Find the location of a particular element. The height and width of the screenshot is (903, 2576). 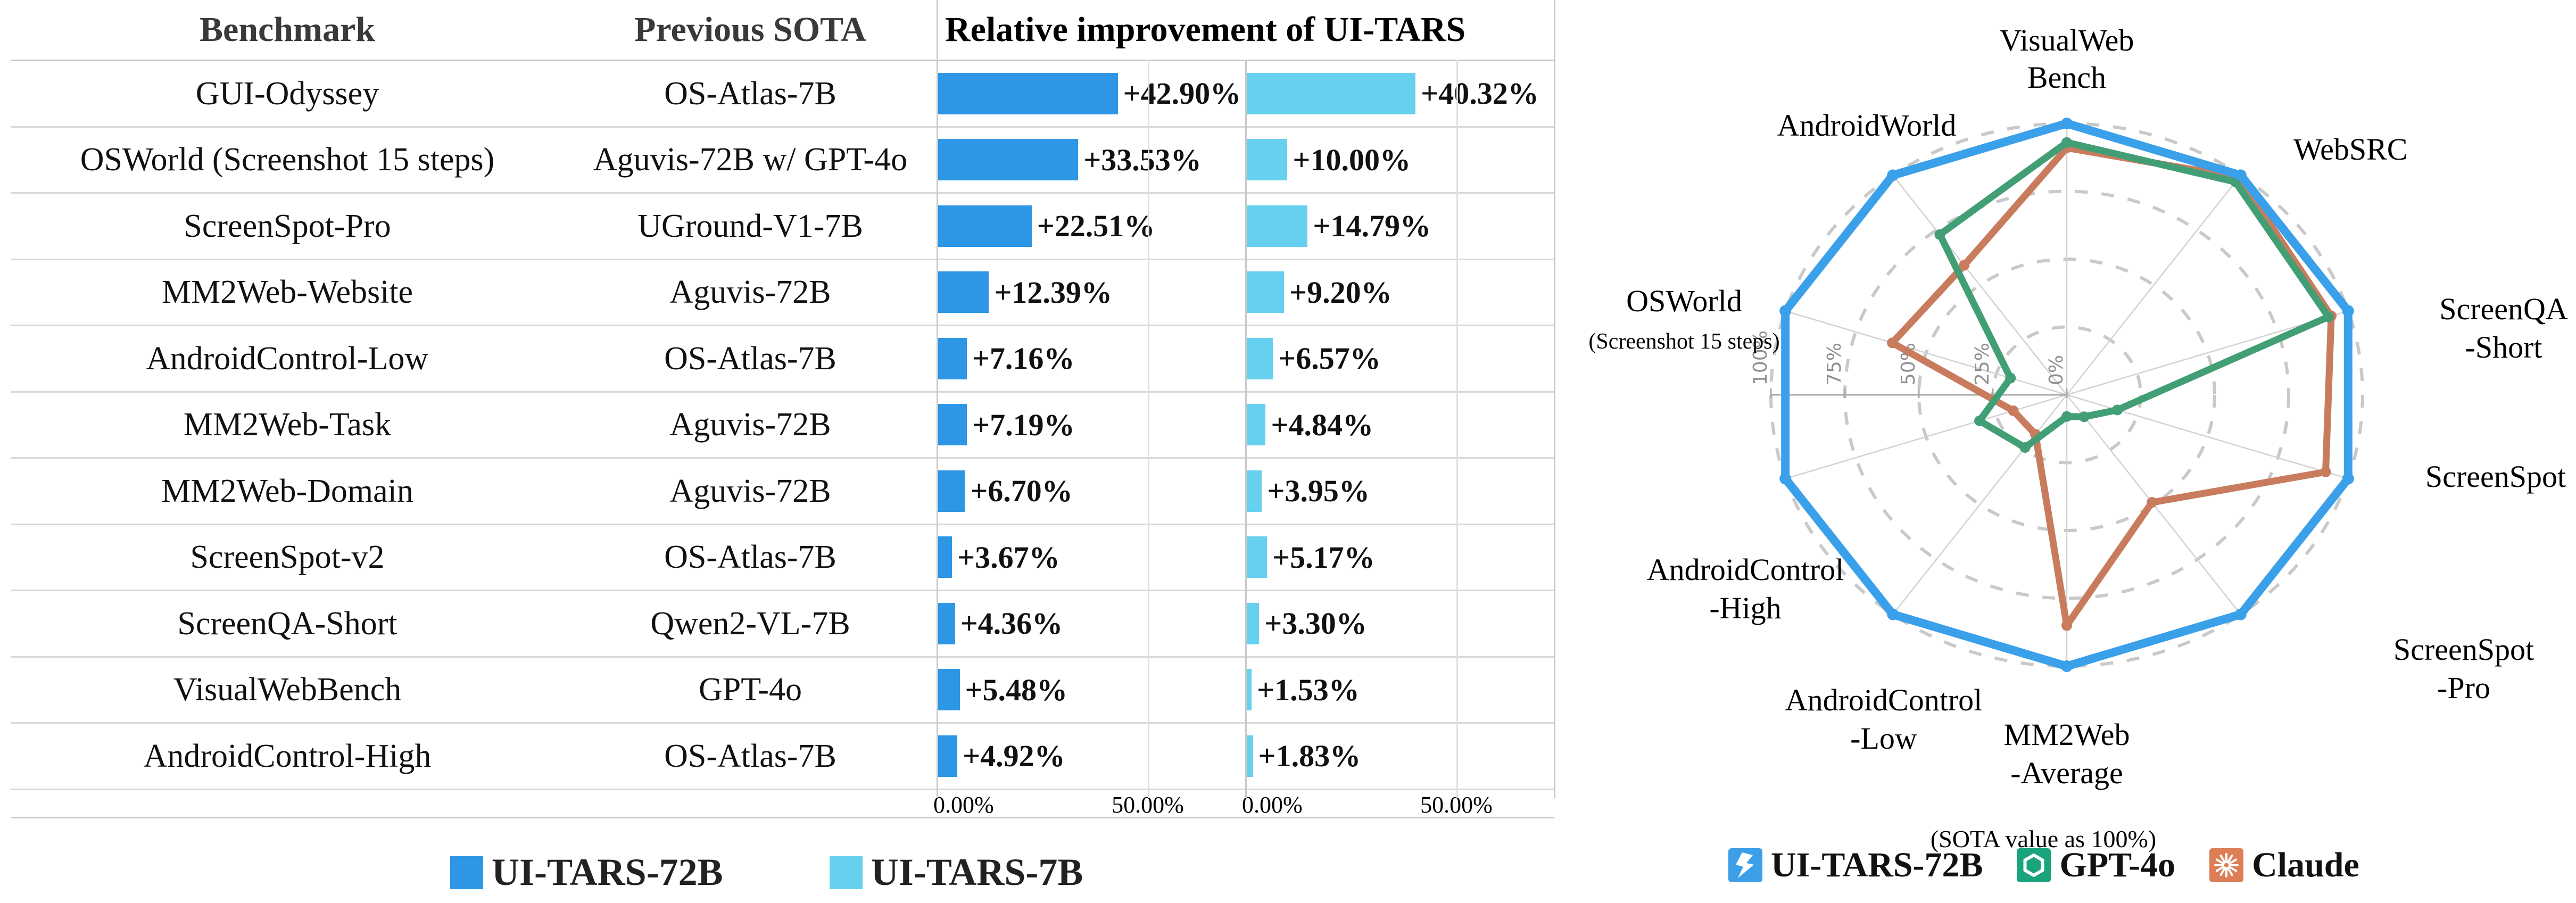

bar-value-label: +42.90% is located at coordinates (1182, 93).